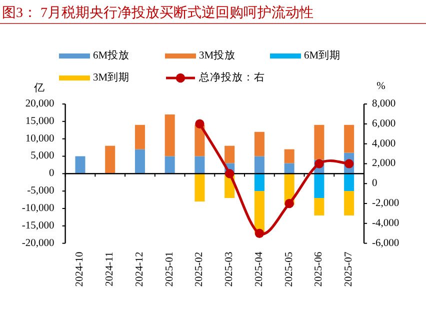  What do you see at coordinates (170, 269) in the screenshot?
I see `x-tick-label: 2025-01` at bounding box center [170, 269].